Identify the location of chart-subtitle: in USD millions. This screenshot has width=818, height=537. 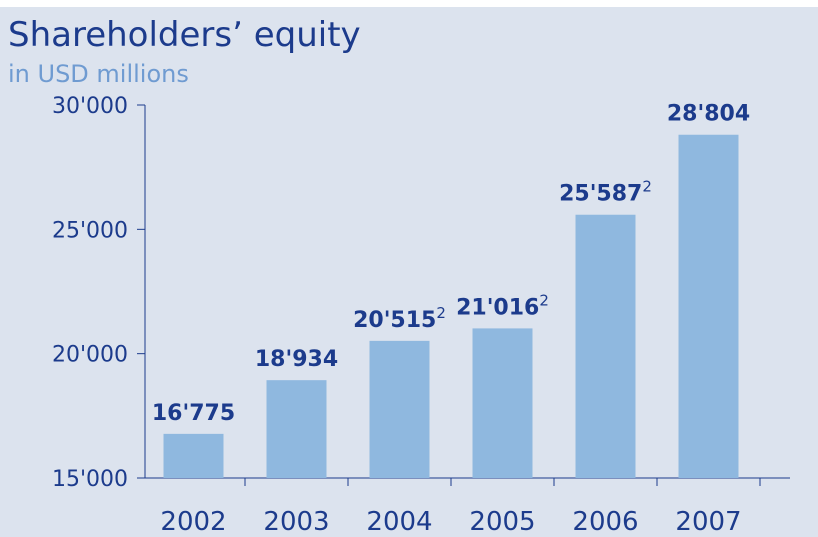
(98, 74).